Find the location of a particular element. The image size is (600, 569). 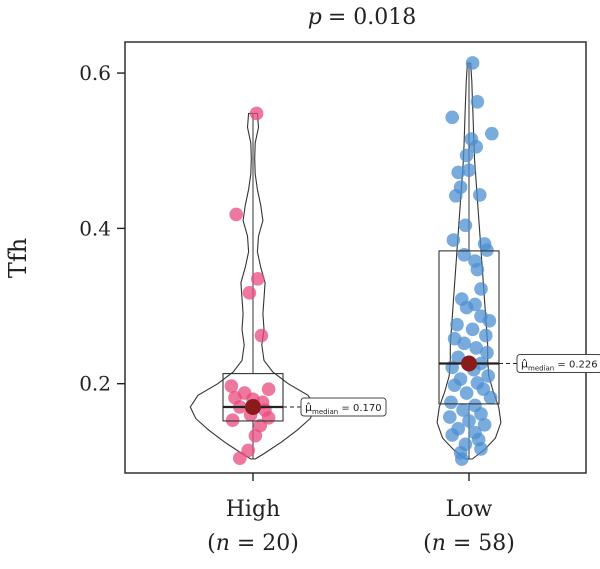

group-low-median-label-box is located at coordinates (558, 364).